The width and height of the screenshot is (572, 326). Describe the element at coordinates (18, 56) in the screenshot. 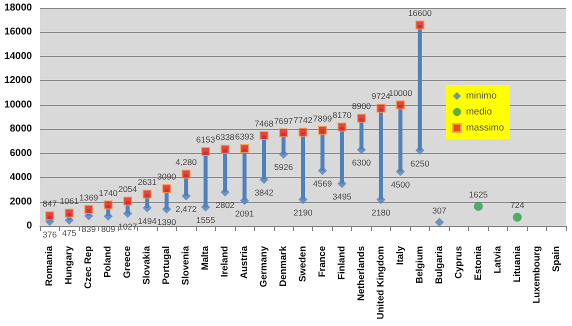

I see `y-tick-label: 14000` at that location.